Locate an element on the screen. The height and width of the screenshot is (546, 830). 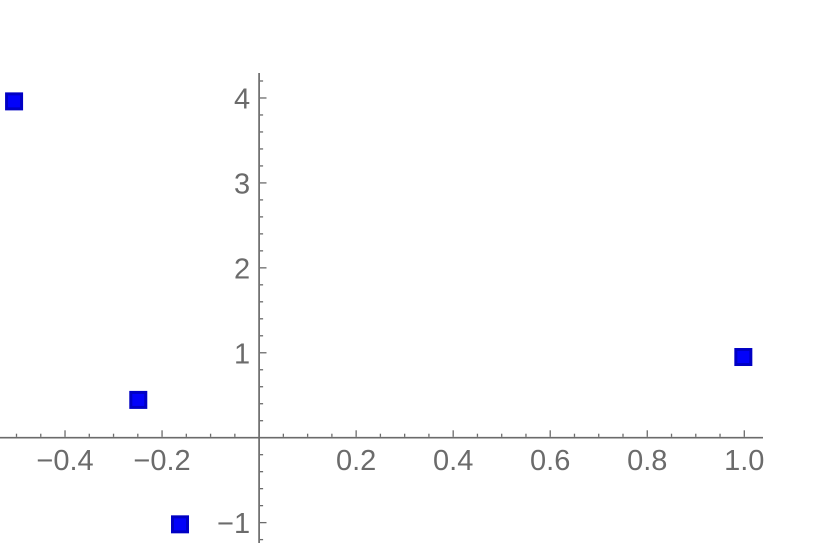
x-tick-label: 0.4 is located at coordinates (453, 461).